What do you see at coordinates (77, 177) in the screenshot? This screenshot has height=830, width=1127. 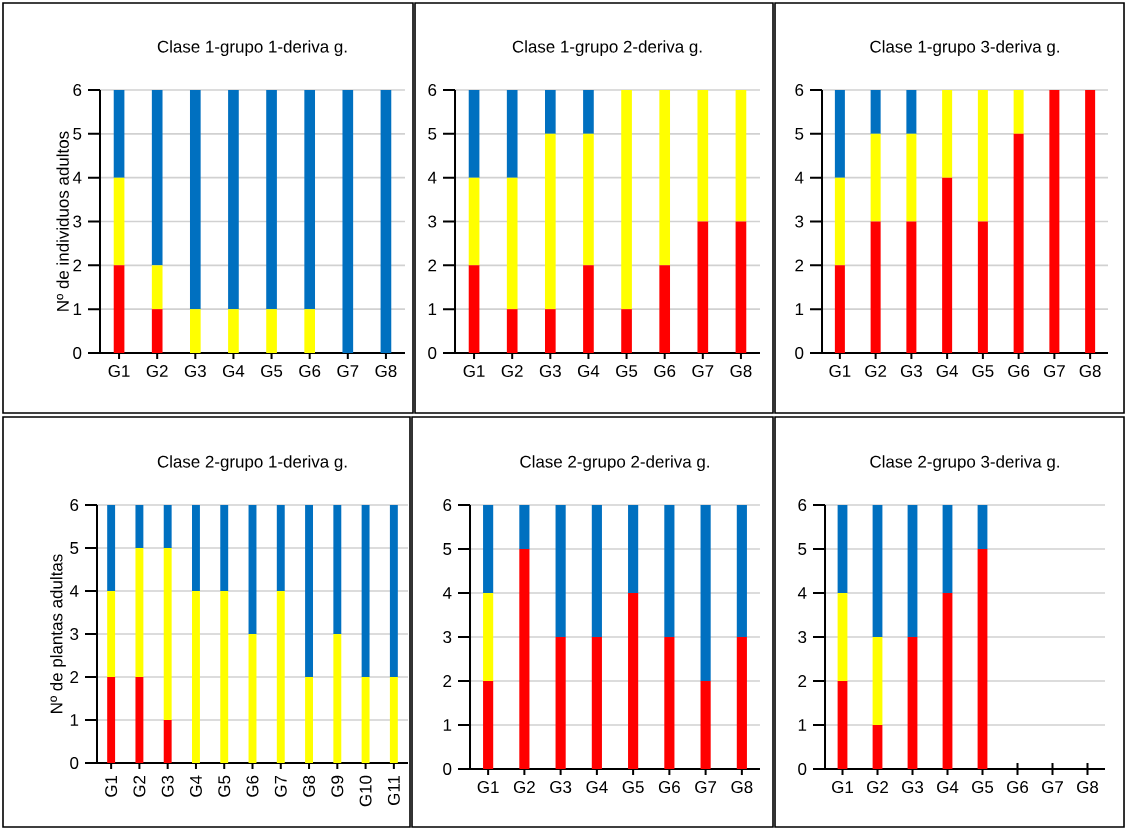 I see `y-tick-label: 4` at bounding box center [77, 177].